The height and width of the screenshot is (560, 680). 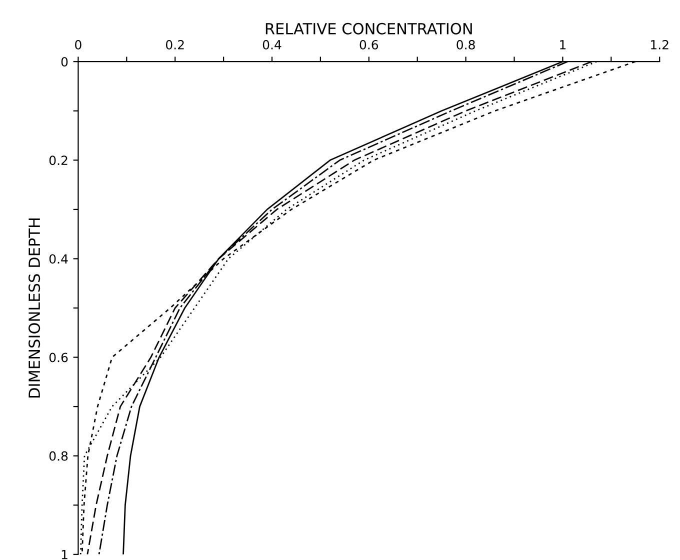 I want to click on y-tick-label: 0.2, so click(x=58, y=161).